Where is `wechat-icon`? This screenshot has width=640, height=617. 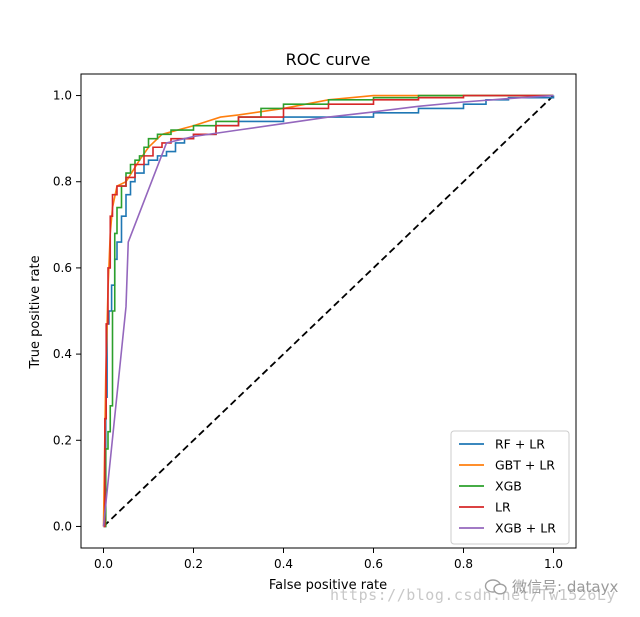 wechat-icon is located at coordinates (495, 586).